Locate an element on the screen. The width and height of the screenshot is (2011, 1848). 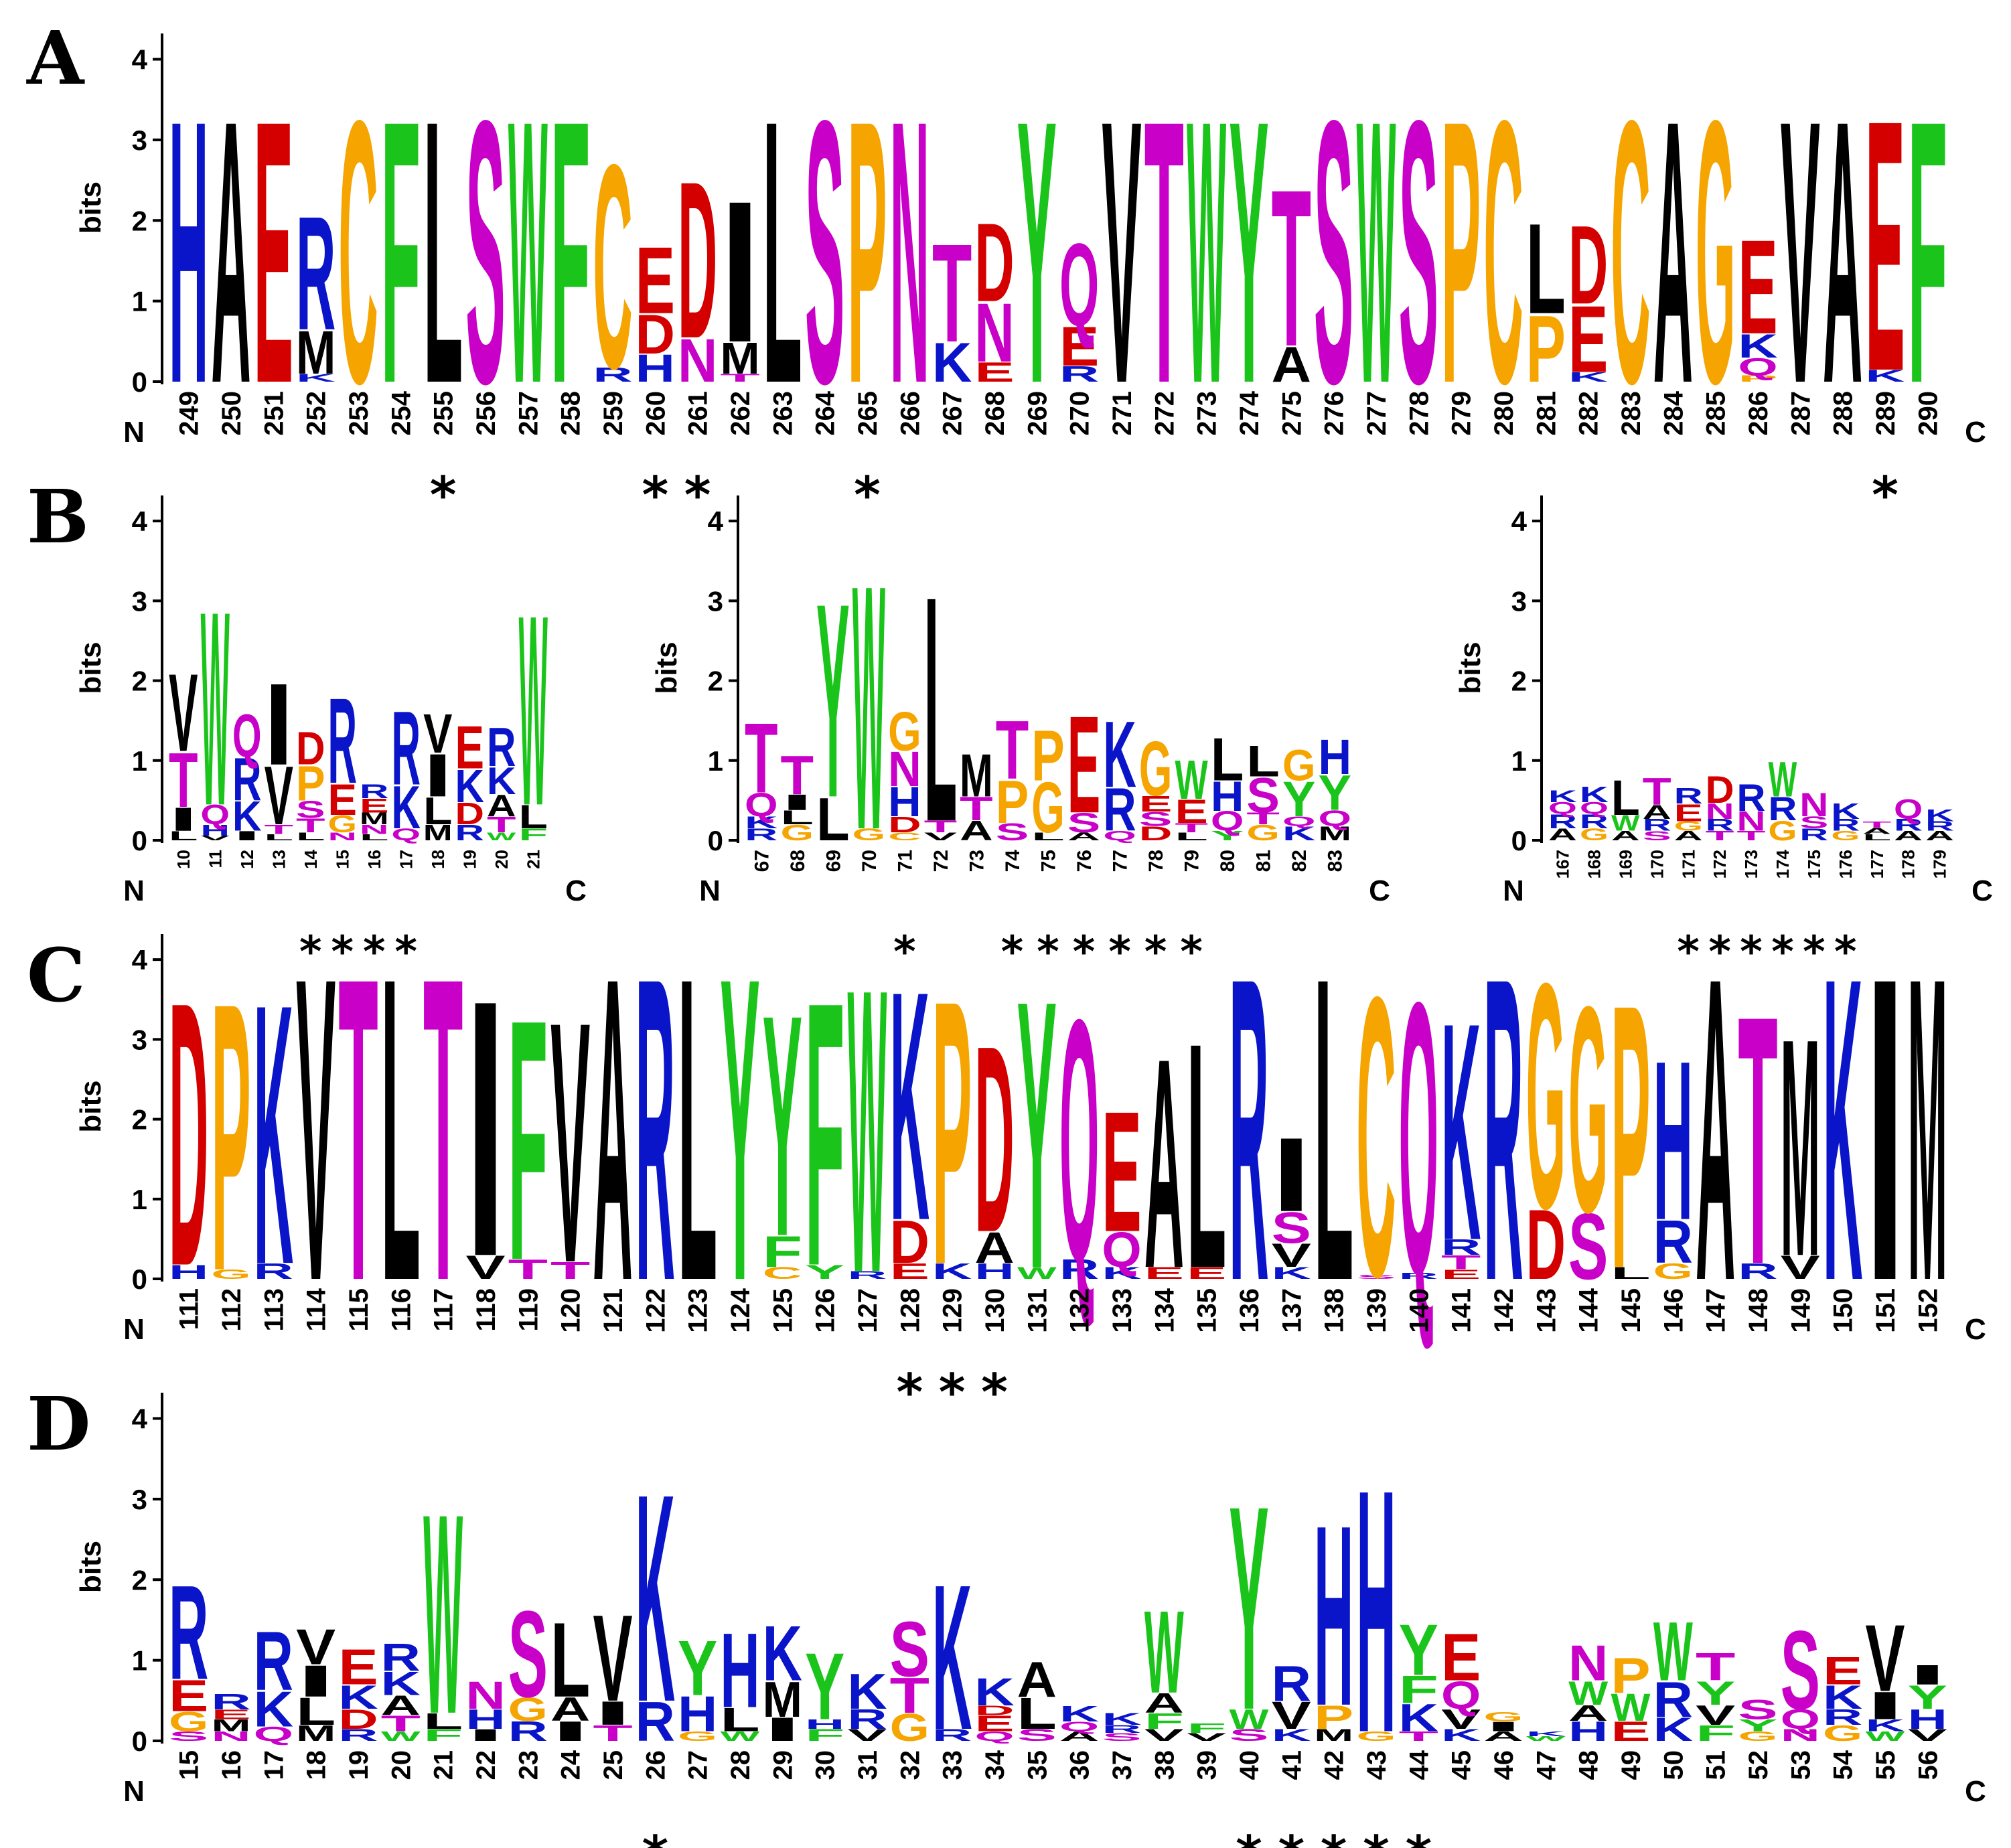
position-label: 74 is located at coordinates (1013, 861).